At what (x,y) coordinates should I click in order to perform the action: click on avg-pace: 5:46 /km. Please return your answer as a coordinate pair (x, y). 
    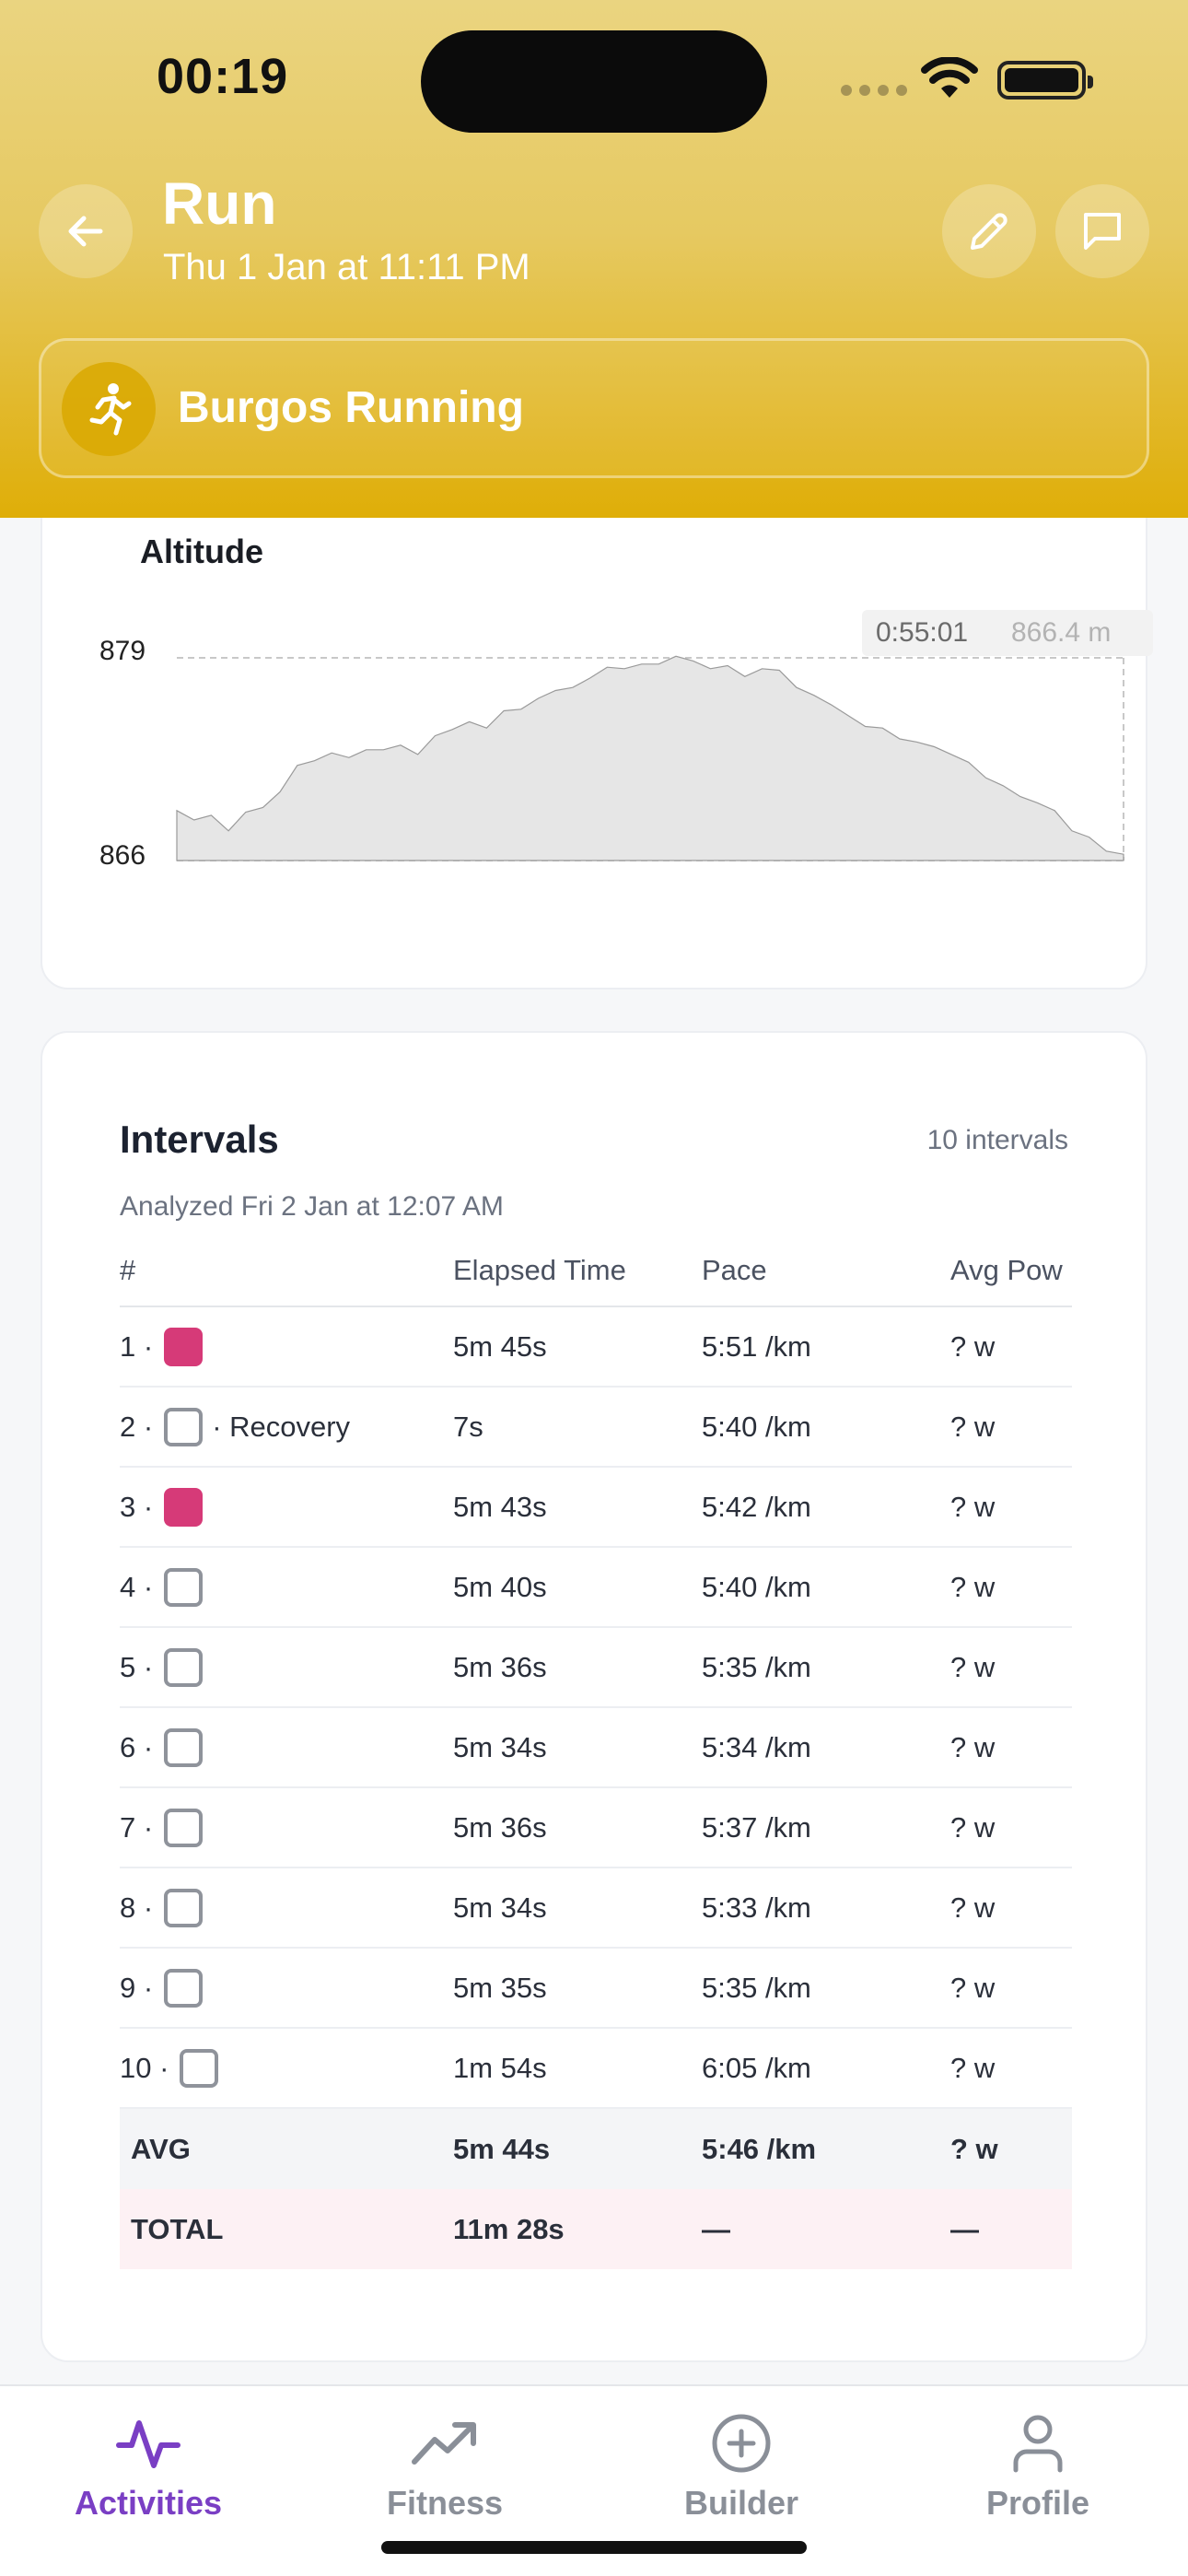
    Looking at the image, I should click on (759, 2148).